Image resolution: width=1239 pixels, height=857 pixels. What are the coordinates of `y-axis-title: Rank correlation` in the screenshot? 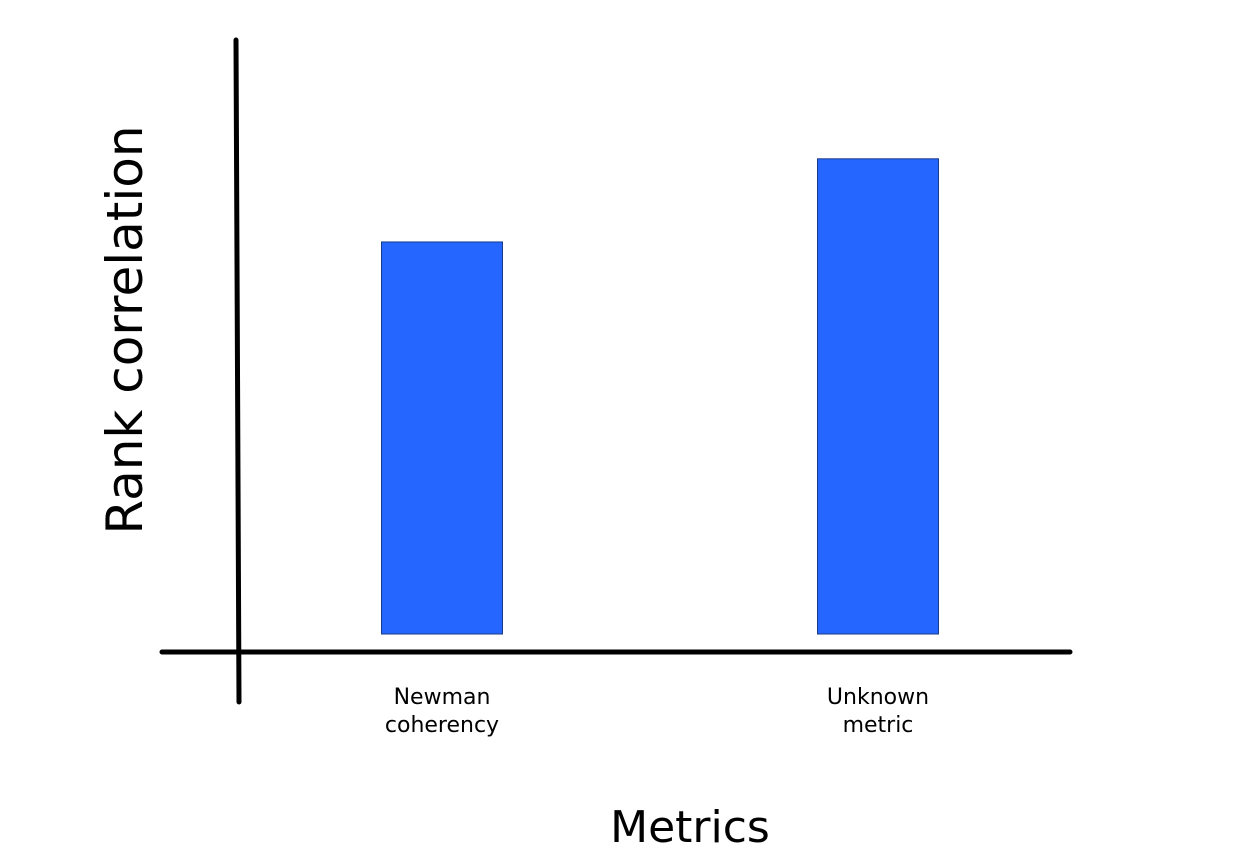 It's located at (125, 329).